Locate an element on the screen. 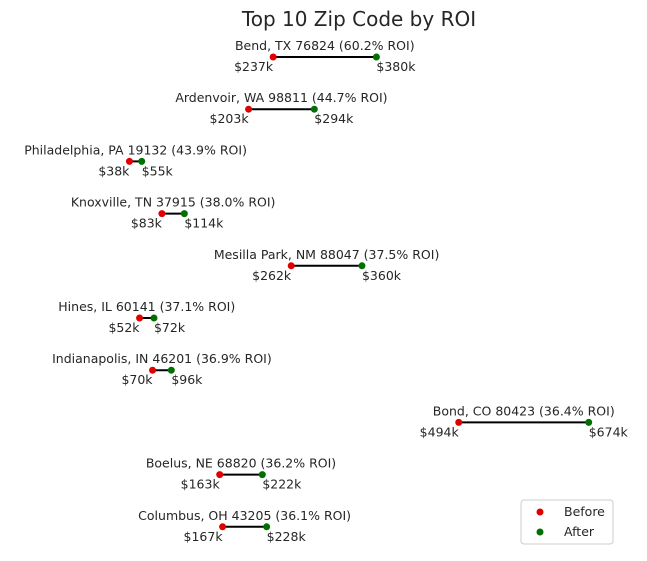 The height and width of the screenshot is (561, 647). row-label: Bond, CO 80423 (36.4% ROI) is located at coordinates (524, 410).